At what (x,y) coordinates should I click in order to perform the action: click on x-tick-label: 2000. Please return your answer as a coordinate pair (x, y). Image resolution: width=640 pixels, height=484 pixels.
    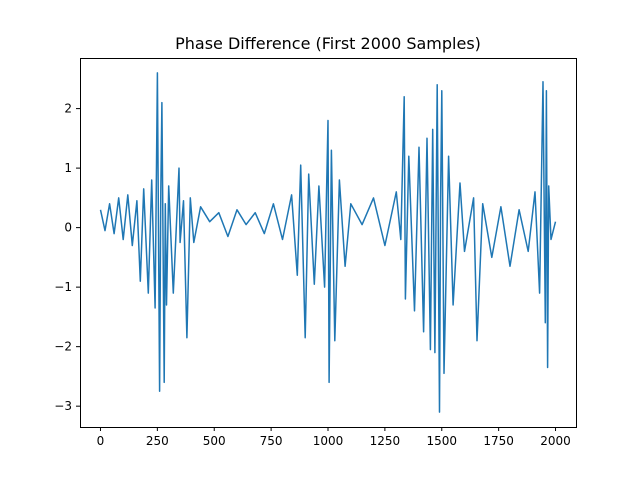
    Looking at the image, I should click on (555, 441).